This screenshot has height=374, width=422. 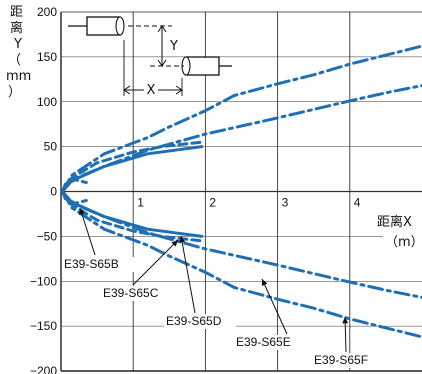 I want to click on x-tick-label: 3, so click(x=285, y=203).